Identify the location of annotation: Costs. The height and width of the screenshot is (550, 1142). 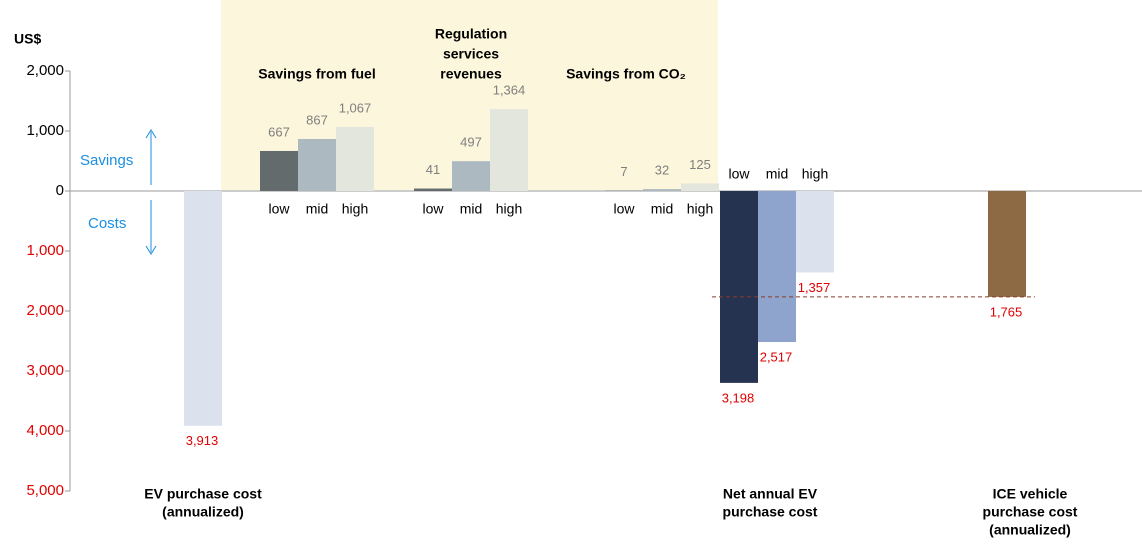
(107, 223).